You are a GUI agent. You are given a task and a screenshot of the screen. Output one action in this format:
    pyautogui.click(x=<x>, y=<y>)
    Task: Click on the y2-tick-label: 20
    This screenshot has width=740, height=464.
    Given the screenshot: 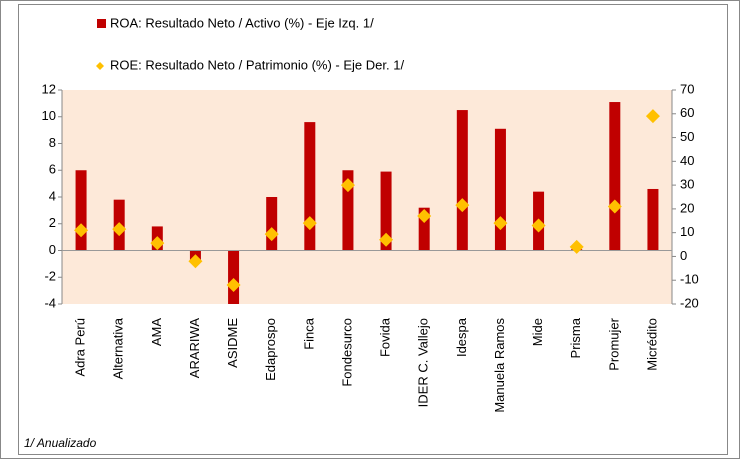 What is the action you would take?
    pyautogui.click(x=687, y=207)
    